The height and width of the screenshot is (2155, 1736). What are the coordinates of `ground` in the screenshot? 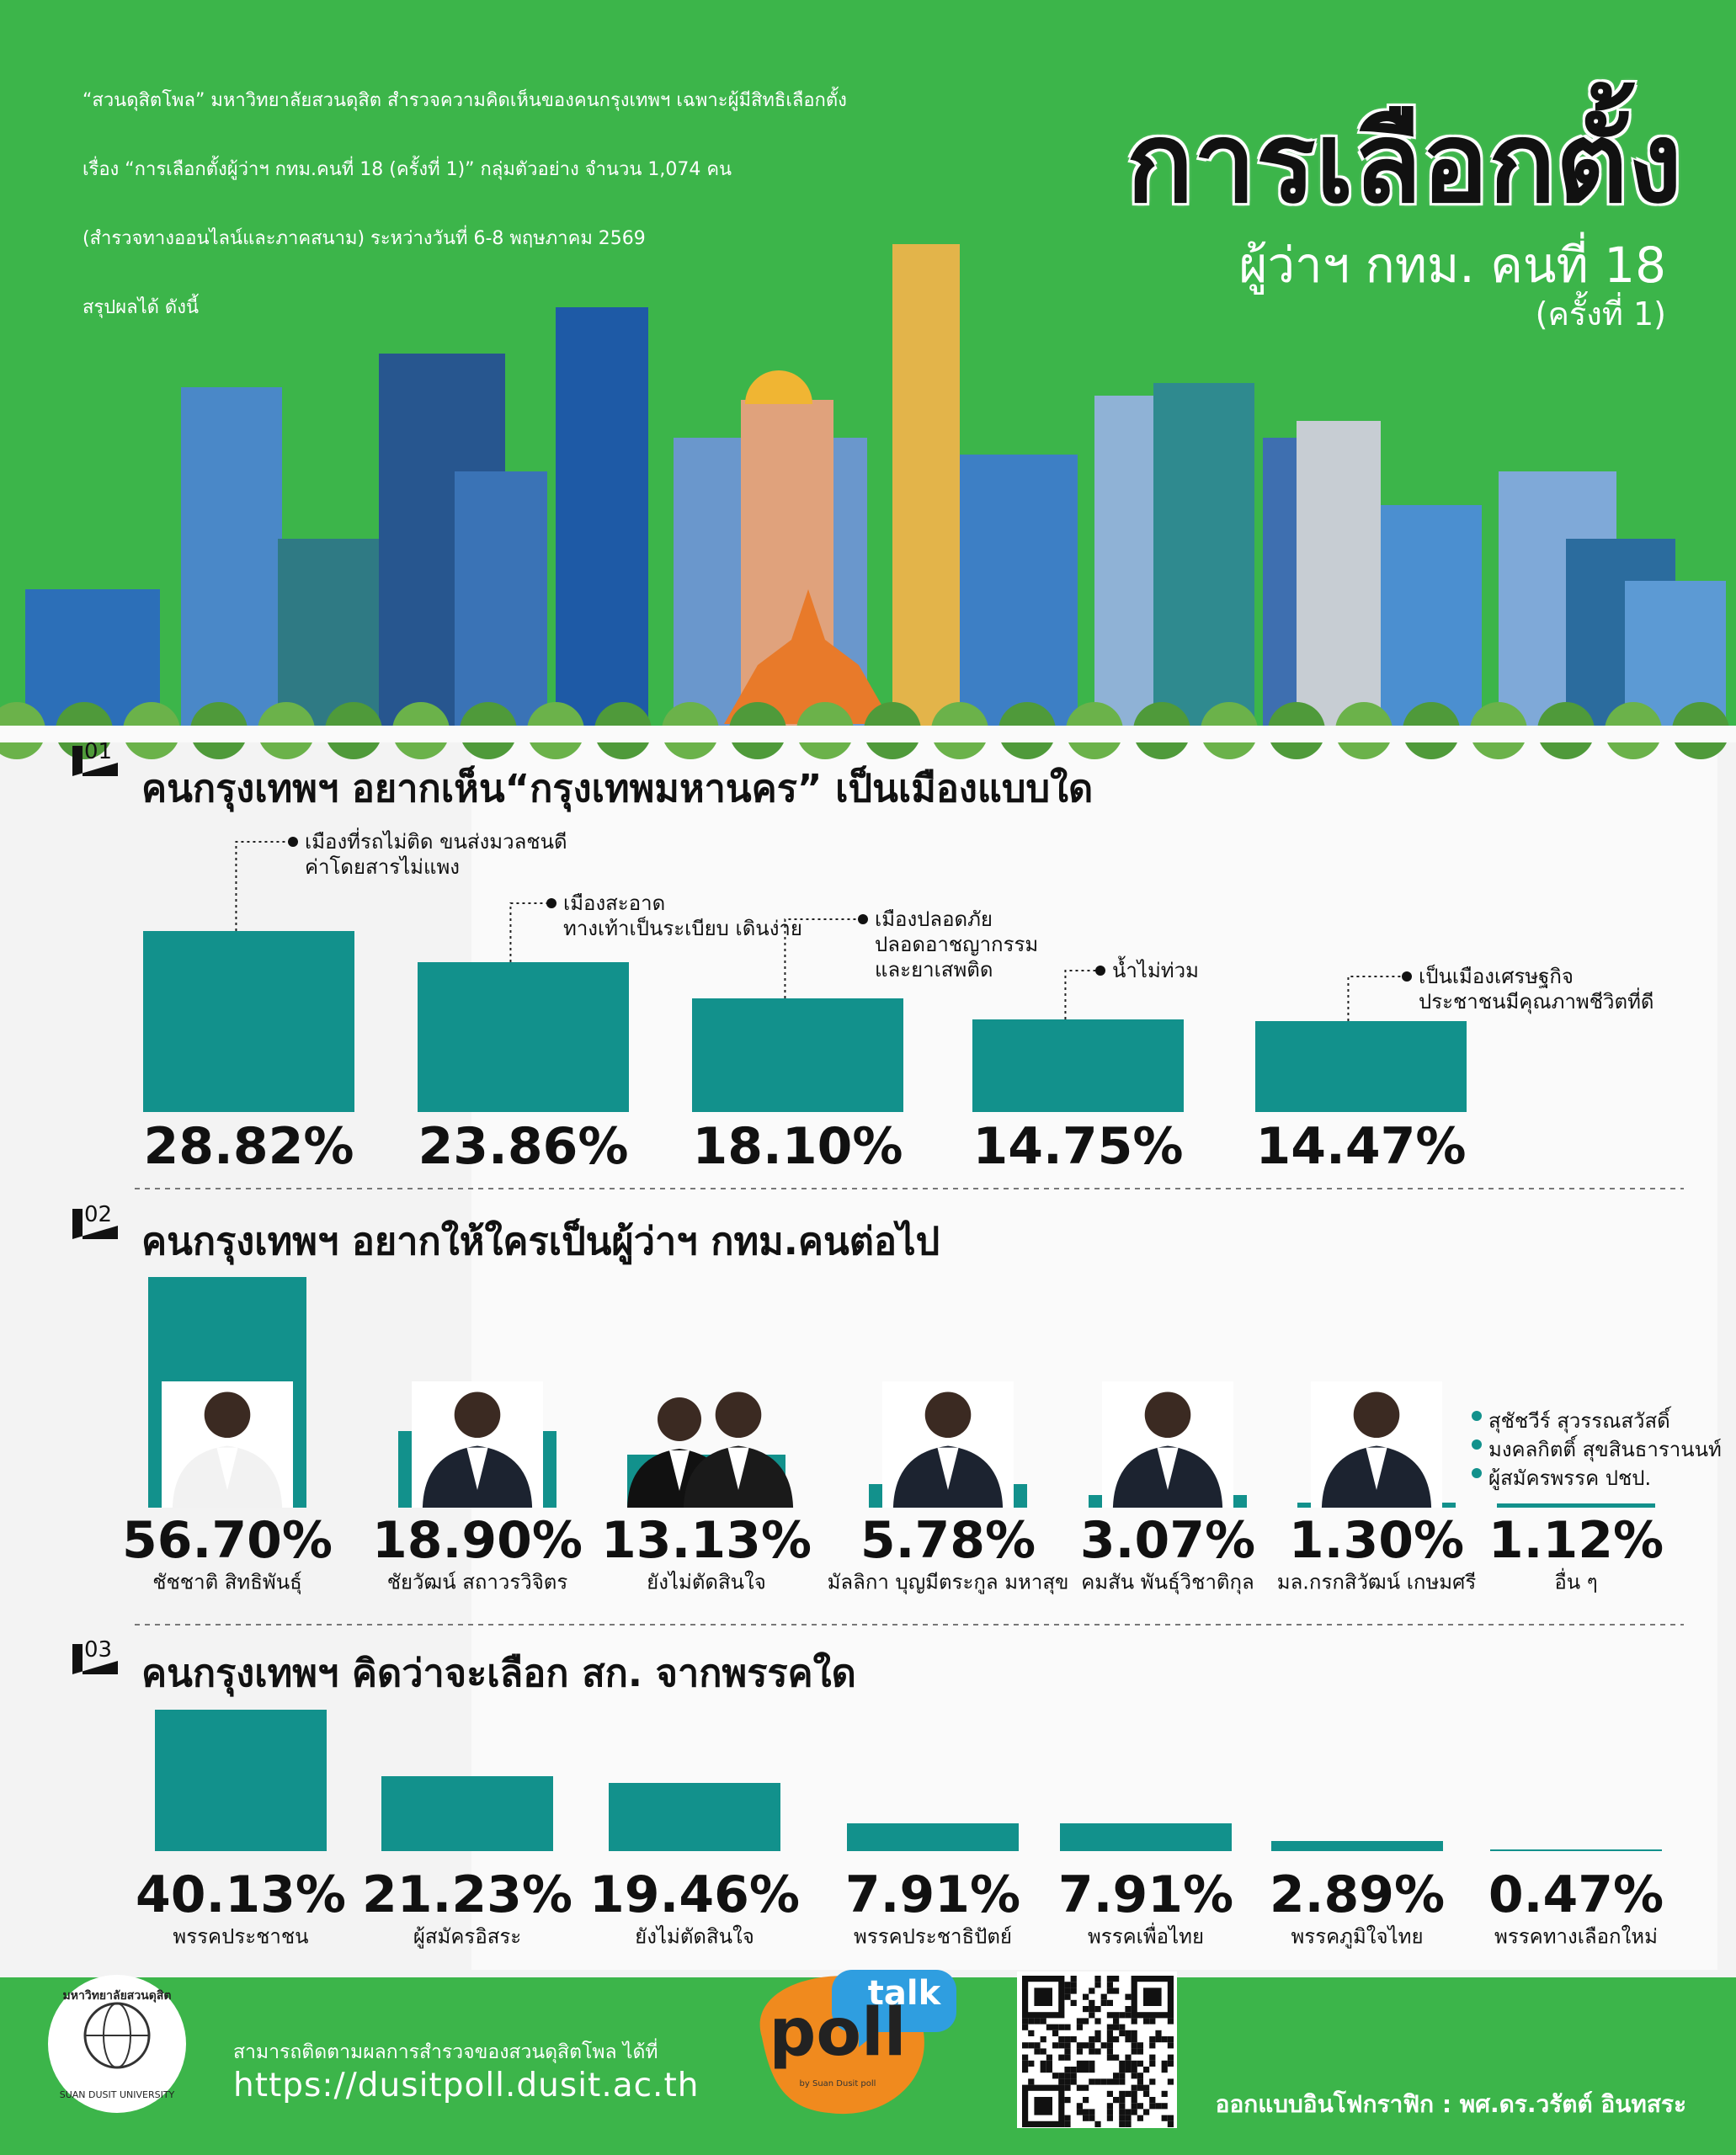 It's located at (868, 734).